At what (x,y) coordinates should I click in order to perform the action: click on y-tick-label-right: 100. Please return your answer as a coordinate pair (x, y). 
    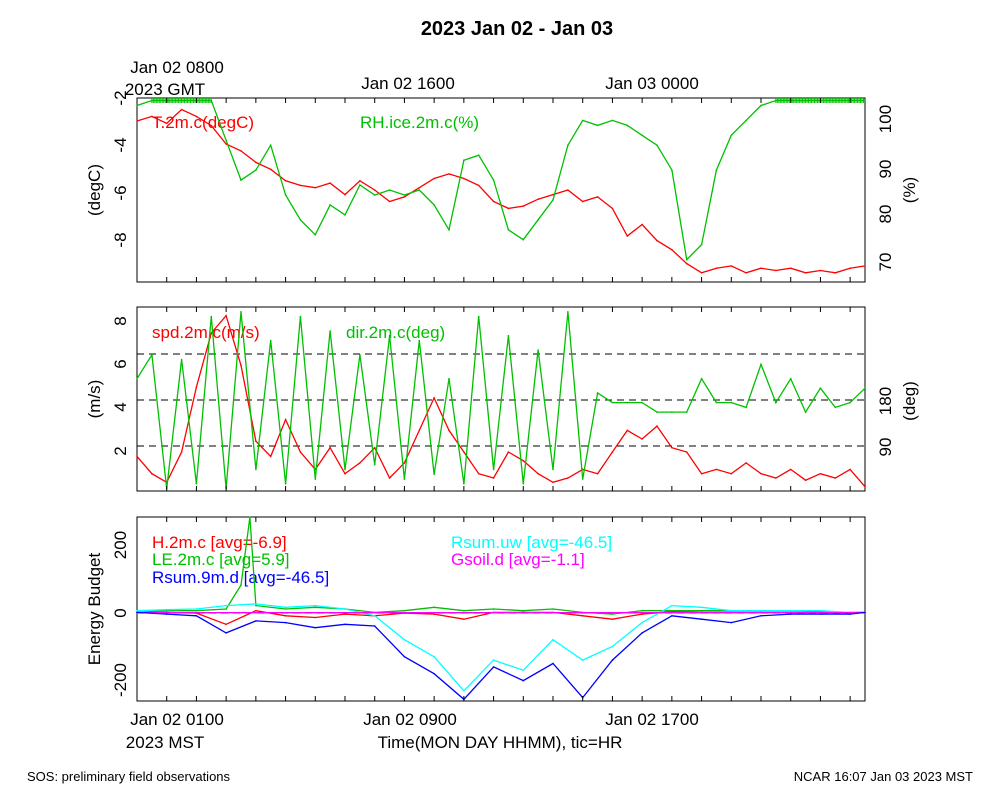
    Looking at the image, I should click on (885, 119).